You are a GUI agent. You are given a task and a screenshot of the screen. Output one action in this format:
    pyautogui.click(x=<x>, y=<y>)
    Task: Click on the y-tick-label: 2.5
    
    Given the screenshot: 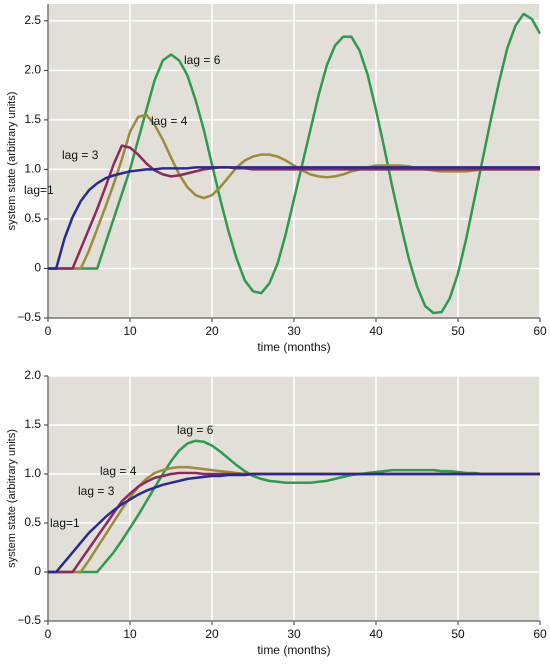 What is the action you would take?
    pyautogui.click(x=32, y=20)
    